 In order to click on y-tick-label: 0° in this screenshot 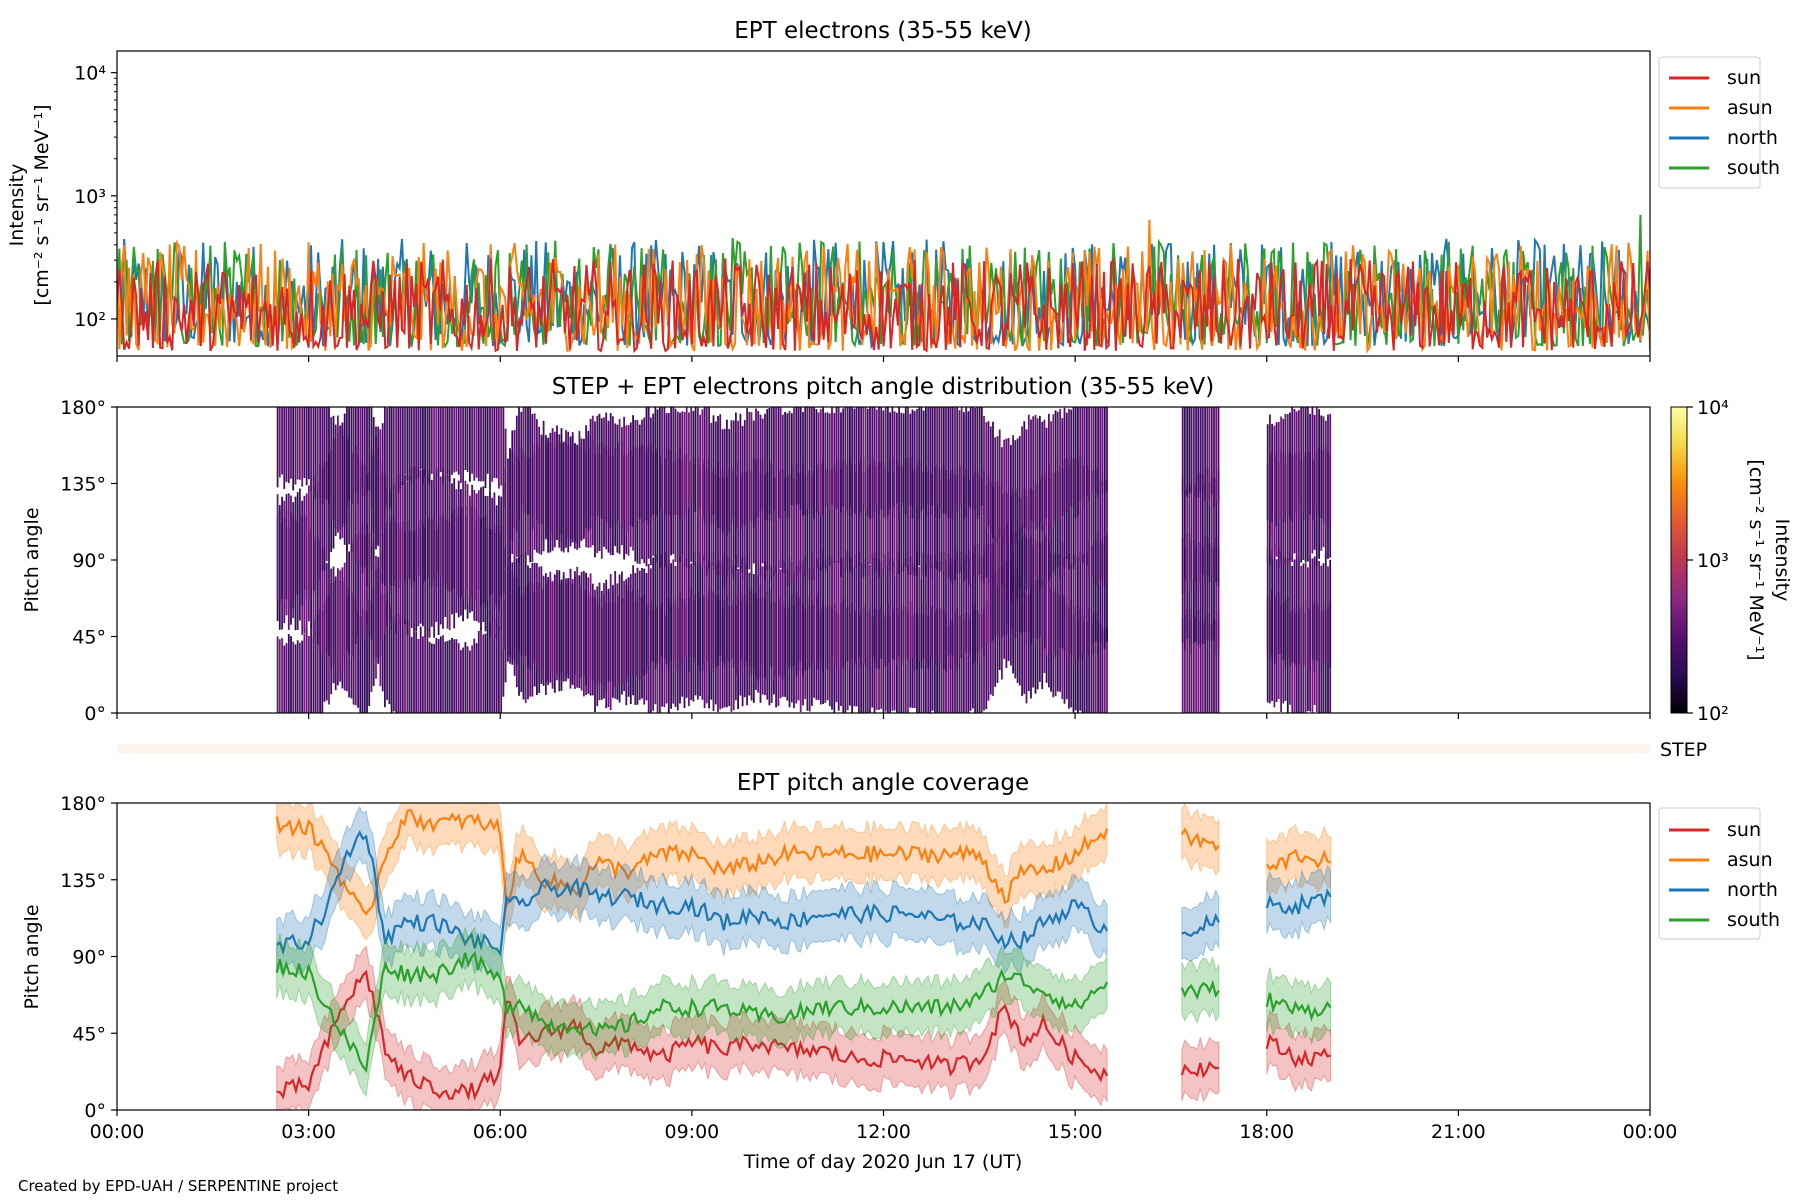, I will do `click(95, 1111)`.